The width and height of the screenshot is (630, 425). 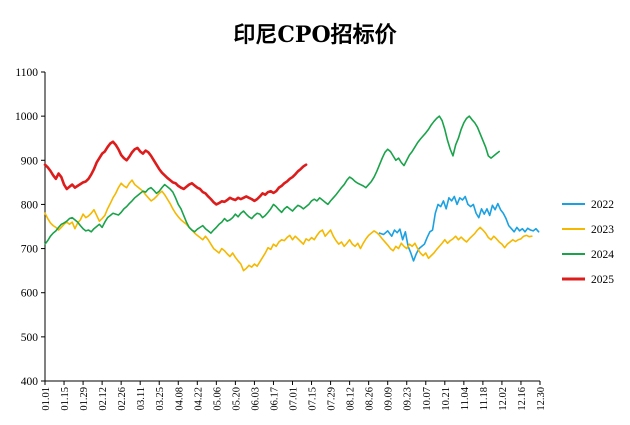 What do you see at coordinates (541, 399) in the screenshot?
I see `x-tick-label: 12.30` at bounding box center [541, 399].